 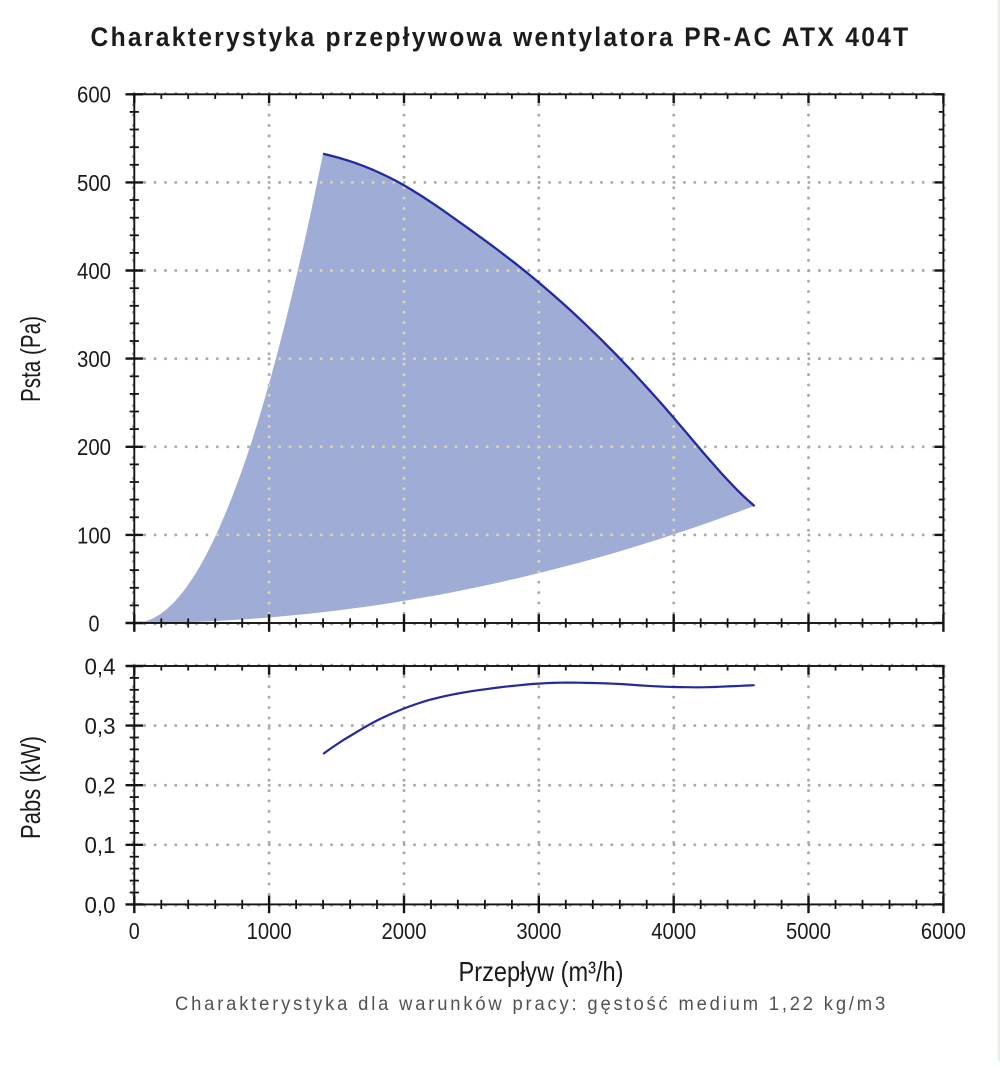 I want to click on svg-text: 300, so click(x=94, y=359).